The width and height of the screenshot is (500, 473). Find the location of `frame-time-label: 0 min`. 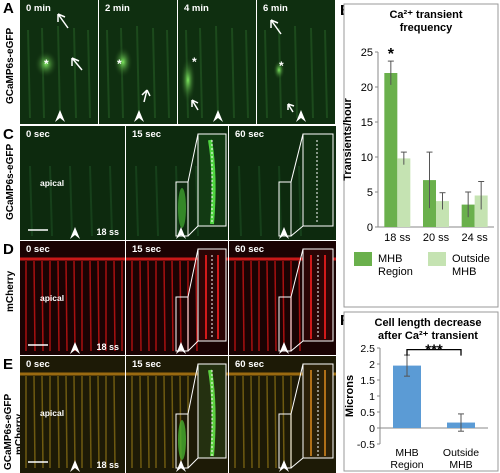

frame-time-label: 0 min is located at coordinates (38, 8).